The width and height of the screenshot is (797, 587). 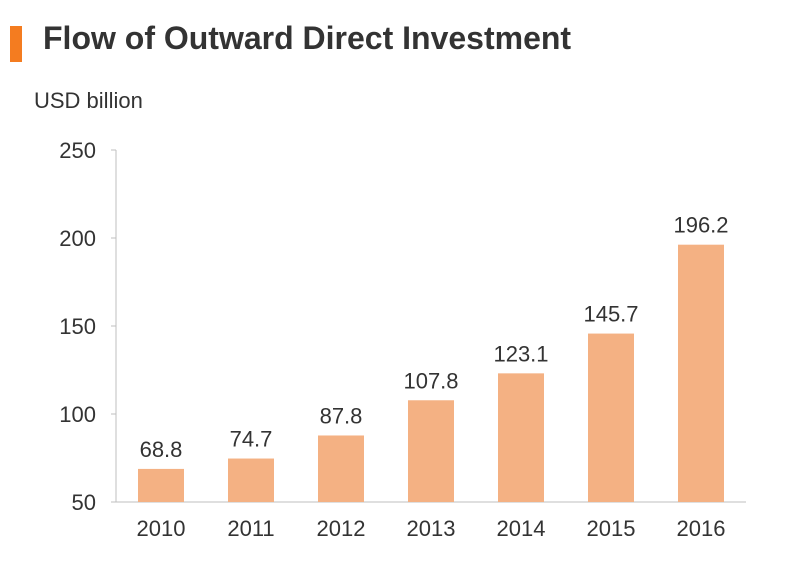 What do you see at coordinates (610, 314) in the screenshot?
I see `value-label-2015: 145.7` at bounding box center [610, 314].